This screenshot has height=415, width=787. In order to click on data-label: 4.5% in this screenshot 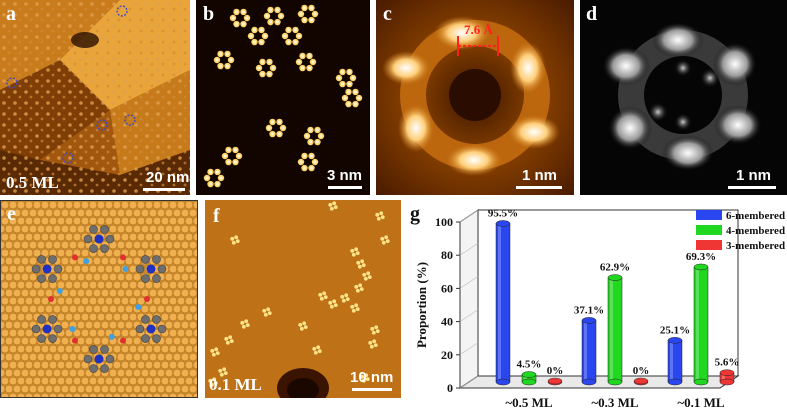, I will do `click(529, 365)`.